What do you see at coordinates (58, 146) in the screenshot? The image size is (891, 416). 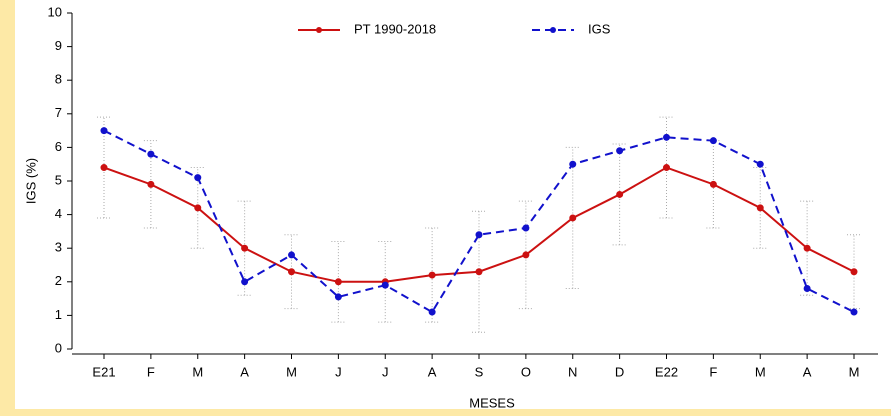 I see `y-tick-label: 6` at bounding box center [58, 146].